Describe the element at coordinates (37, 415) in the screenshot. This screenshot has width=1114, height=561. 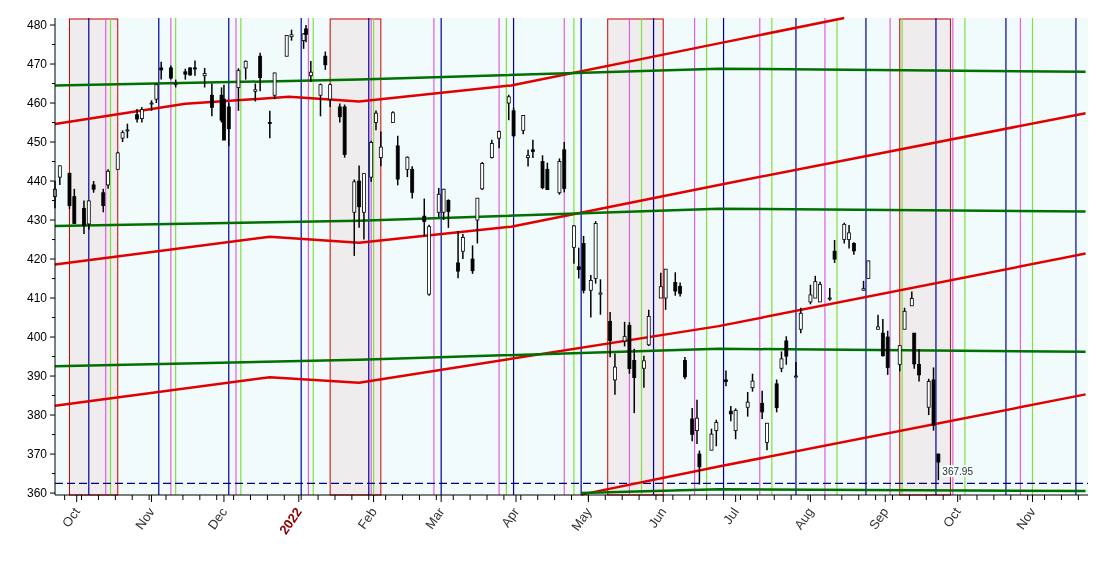
I see `y-tick-label: 380` at that location.